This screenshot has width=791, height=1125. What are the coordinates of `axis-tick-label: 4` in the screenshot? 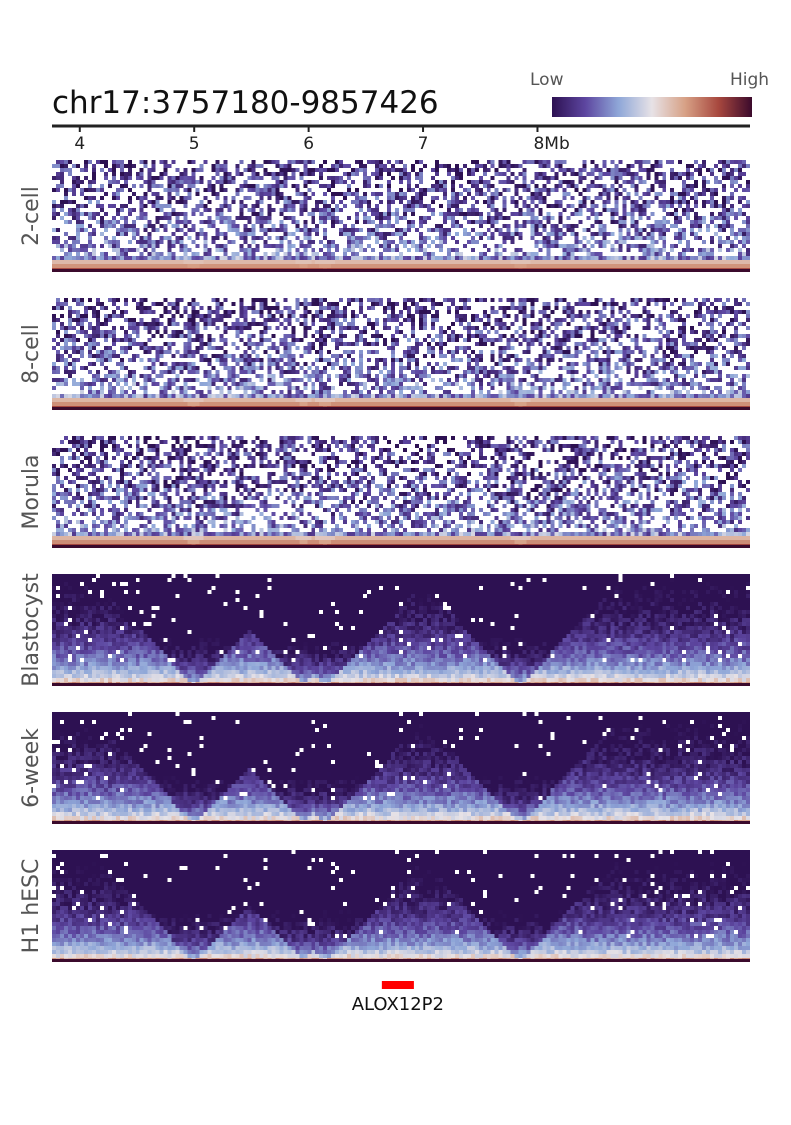 It's located at (79, 144).